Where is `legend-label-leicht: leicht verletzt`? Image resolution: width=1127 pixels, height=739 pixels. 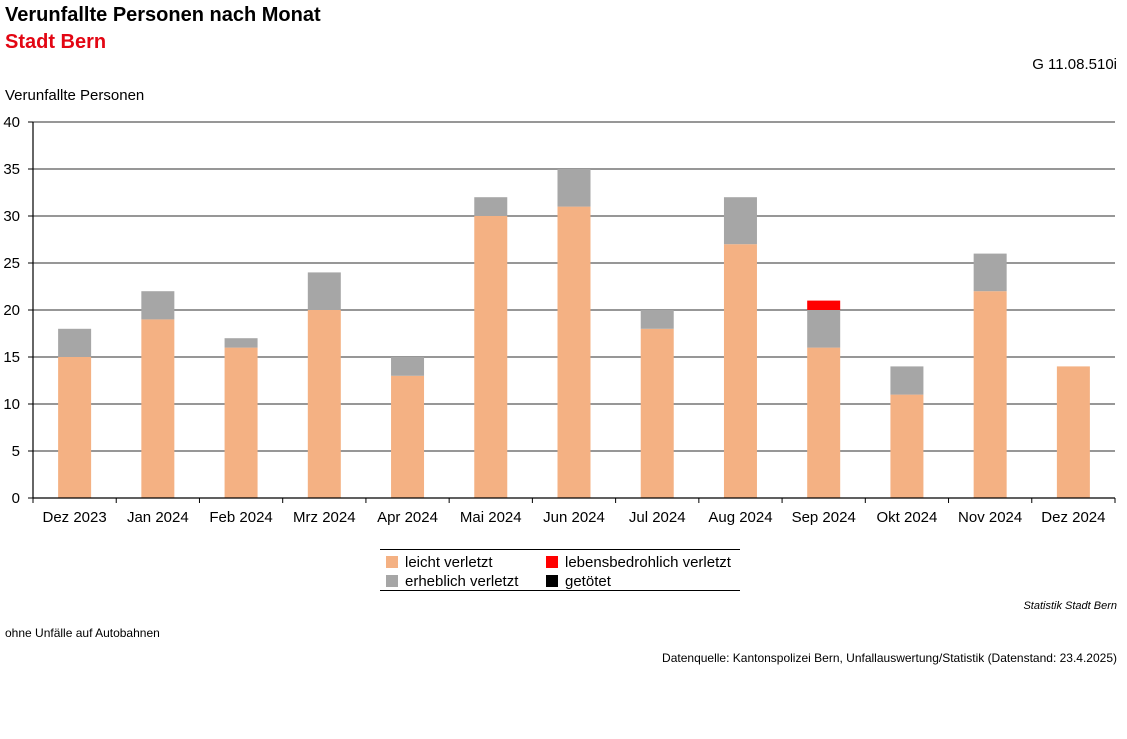
legend-label-leicht: leicht verletzt is located at coordinates (449, 562).